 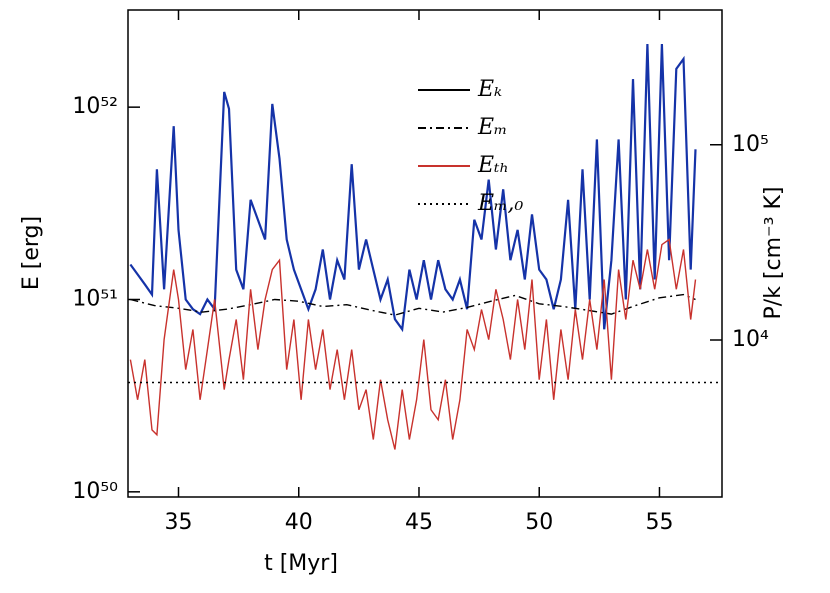 What do you see at coordinates (31, 253) in the screenshot?
I see `y-axis-label: E [erg]` at bounding box center [31, 253].